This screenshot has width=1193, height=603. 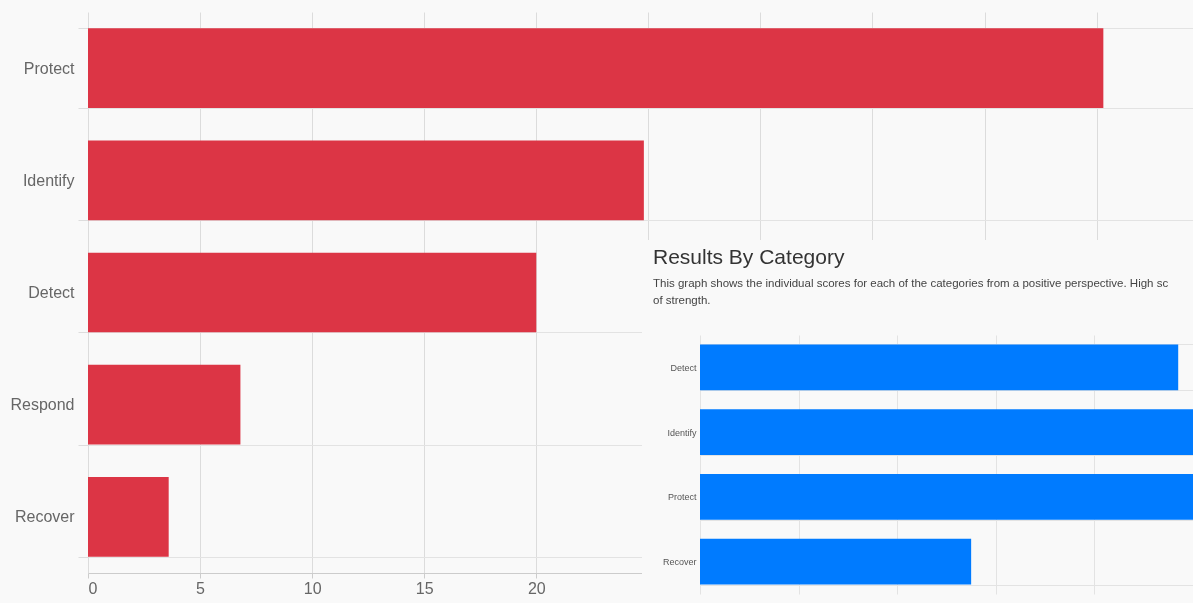 I want to click on x-tick-label: 5, so click(x=201, y=588).